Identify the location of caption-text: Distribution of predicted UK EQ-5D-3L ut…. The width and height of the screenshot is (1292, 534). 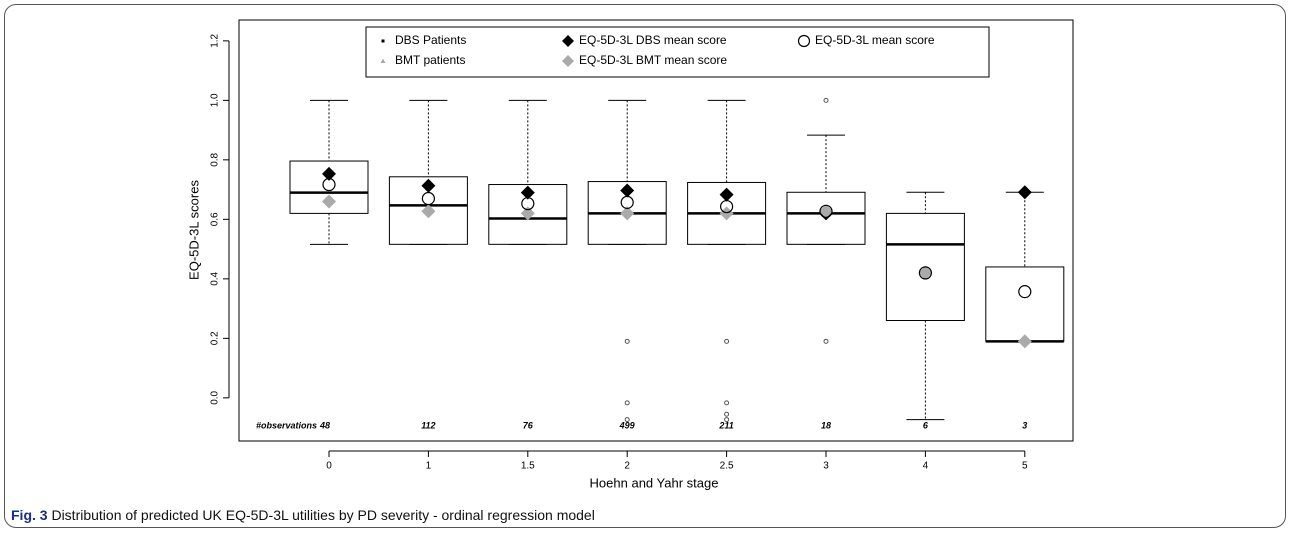
(323, 515).